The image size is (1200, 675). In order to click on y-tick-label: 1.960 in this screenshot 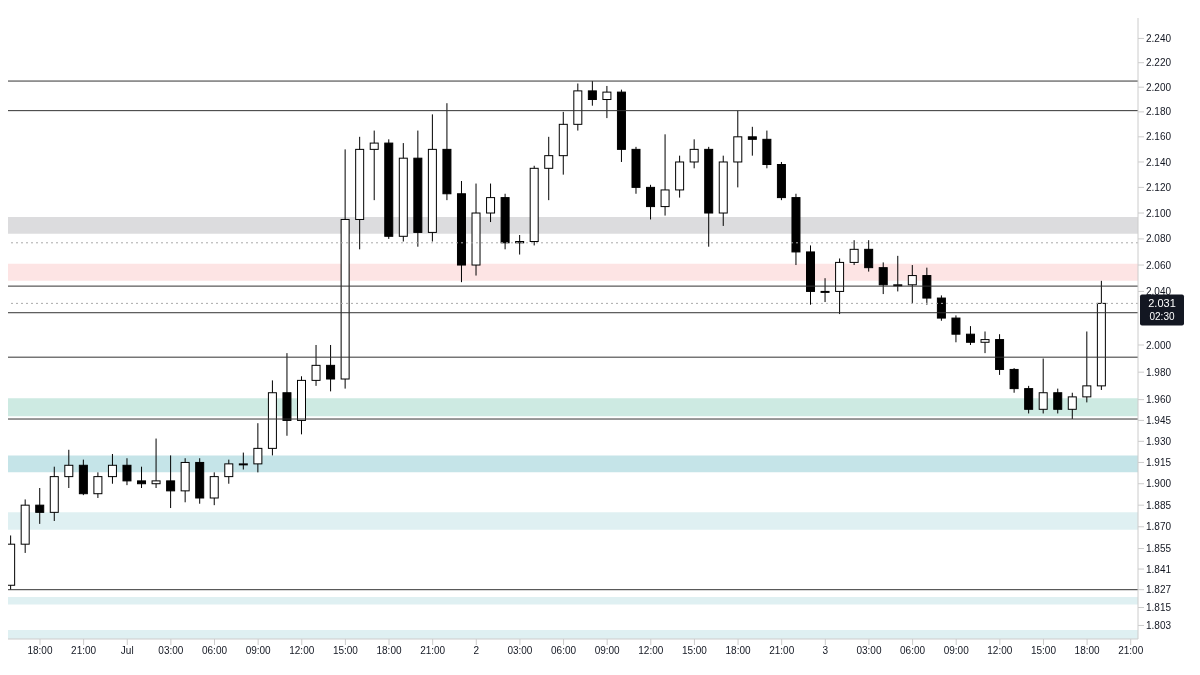, I will do `click(1159, 400)`.